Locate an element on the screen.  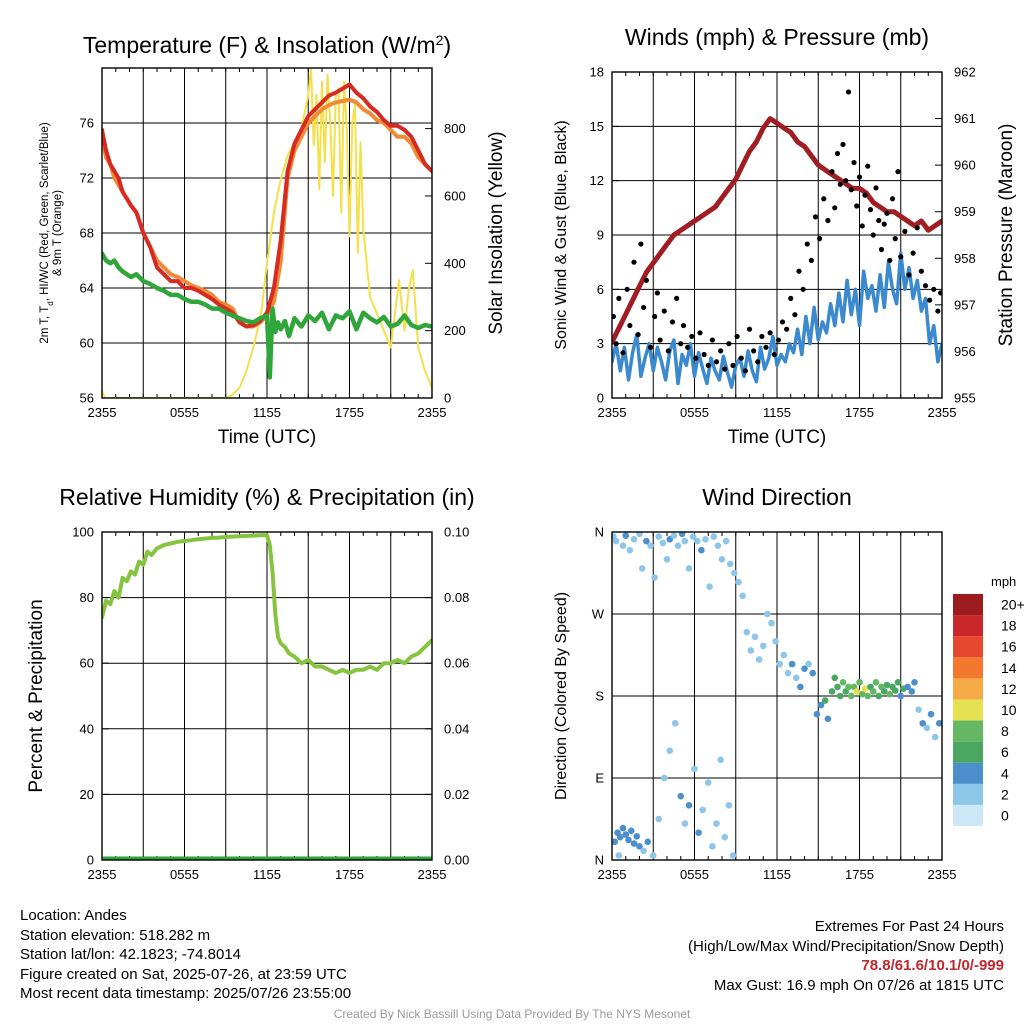
y-tick-label: 12 is located at coordinates (597, 180).